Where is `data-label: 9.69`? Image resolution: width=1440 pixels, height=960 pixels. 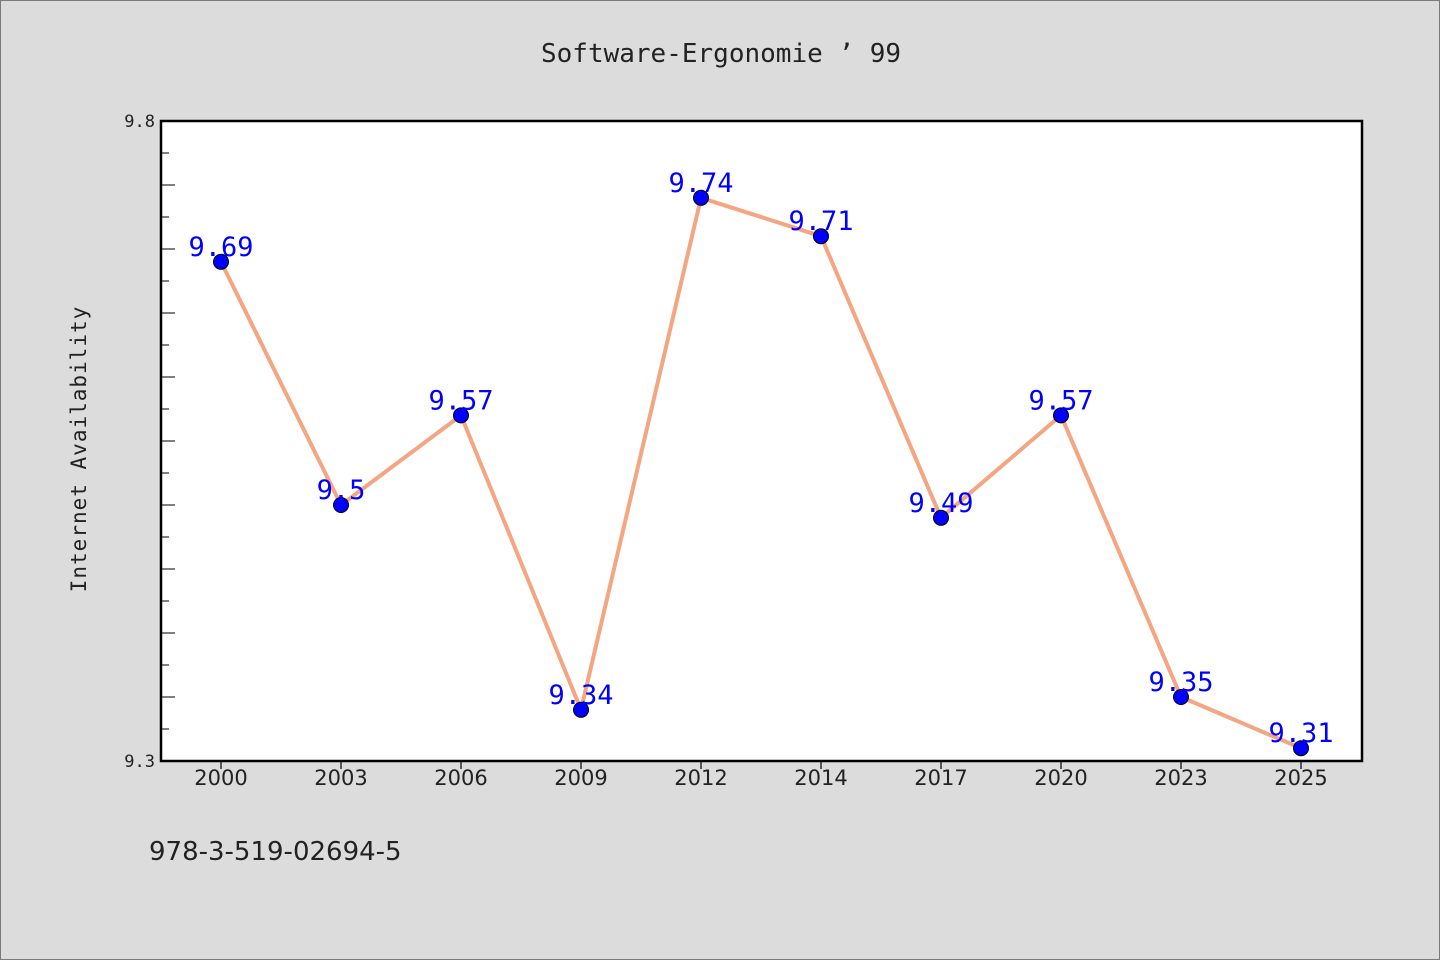
data-label: 9.69 is located at coordinates (220, 247).